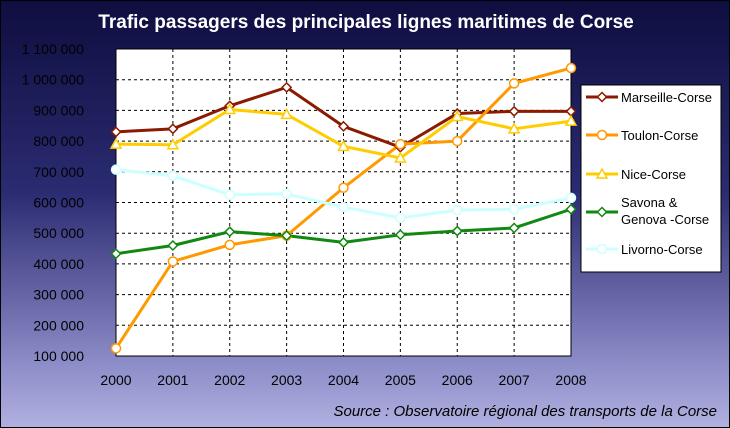 This screenshot has height=428, width=730. Describe the element at coordinates (400, 380) in the screenshot. I see `x-tick-label: 2005` at that location.